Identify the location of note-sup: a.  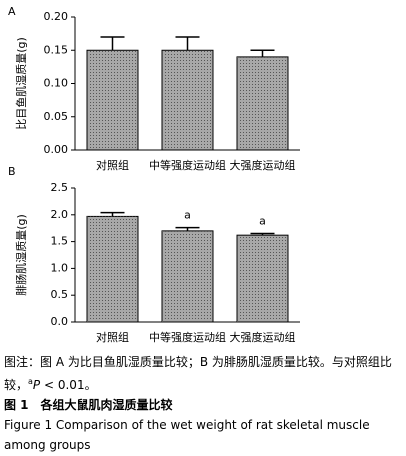
(30, 381).